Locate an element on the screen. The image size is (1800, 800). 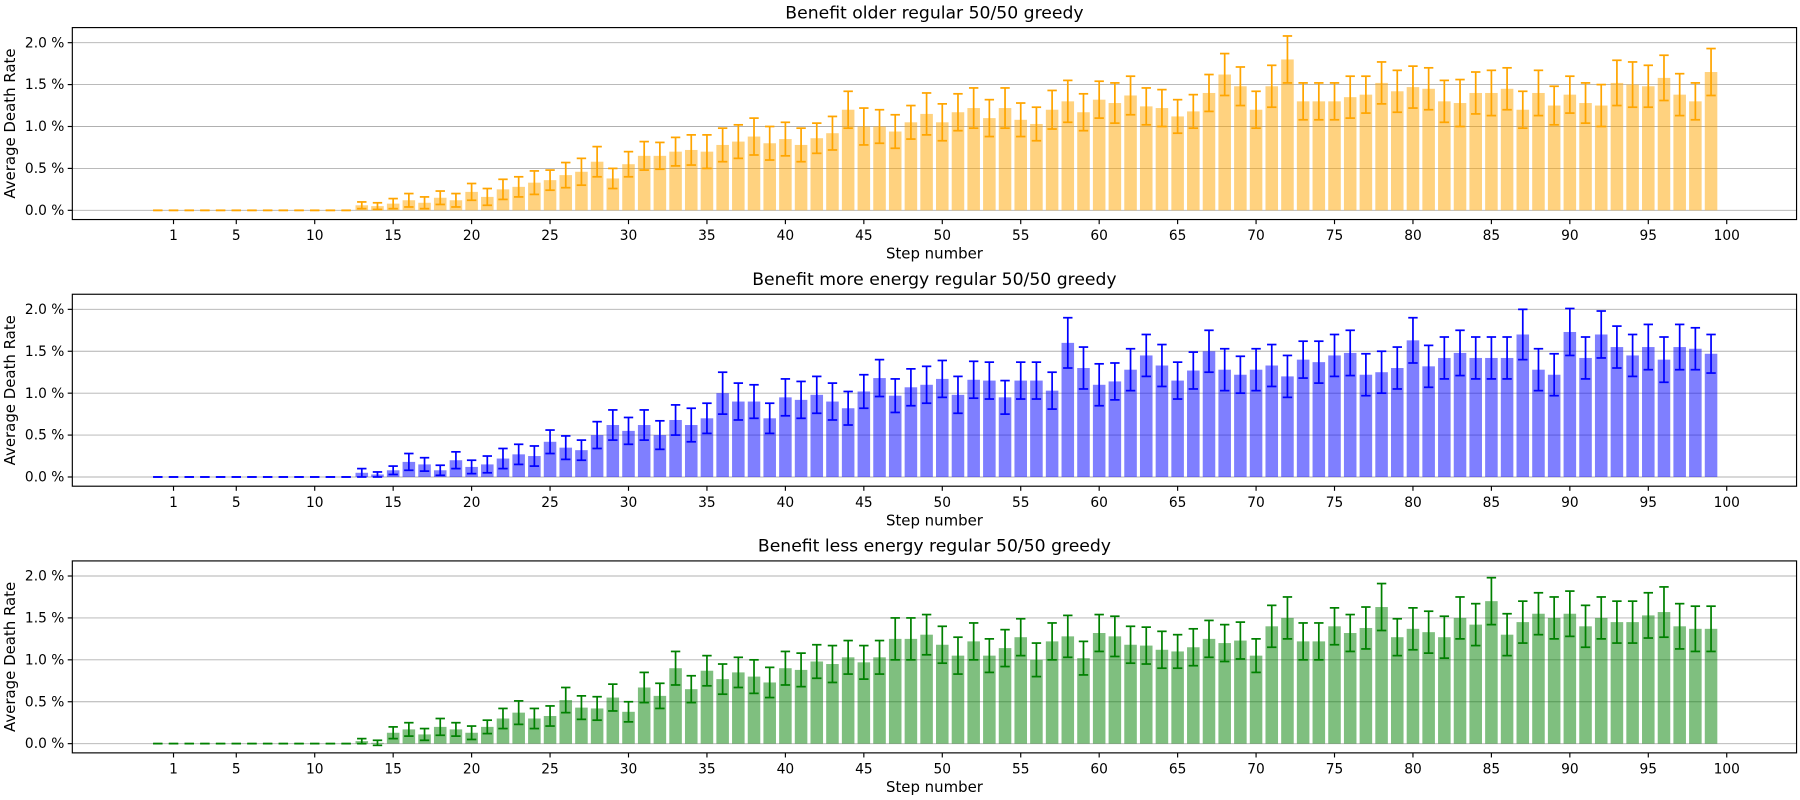
x-tick-label: 30 is located at coordinates (629, 503).